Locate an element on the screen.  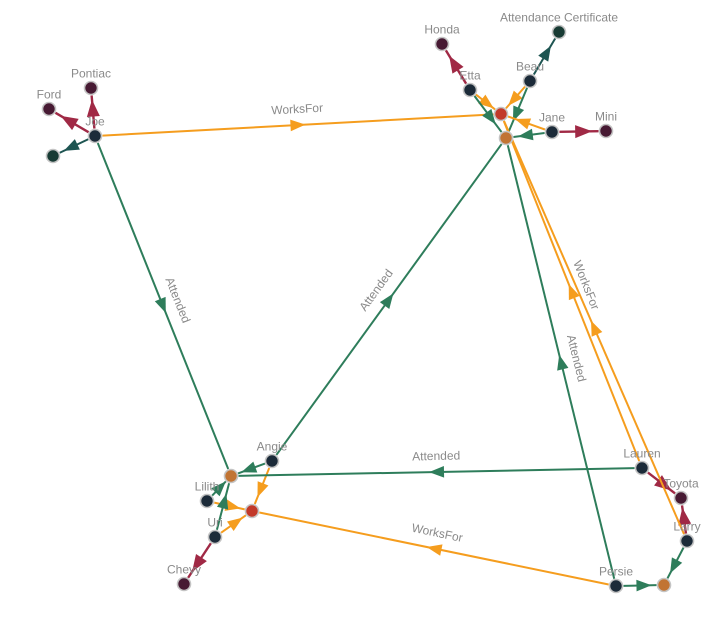
edge-larry-toyota is located at coordinates (685, 519).